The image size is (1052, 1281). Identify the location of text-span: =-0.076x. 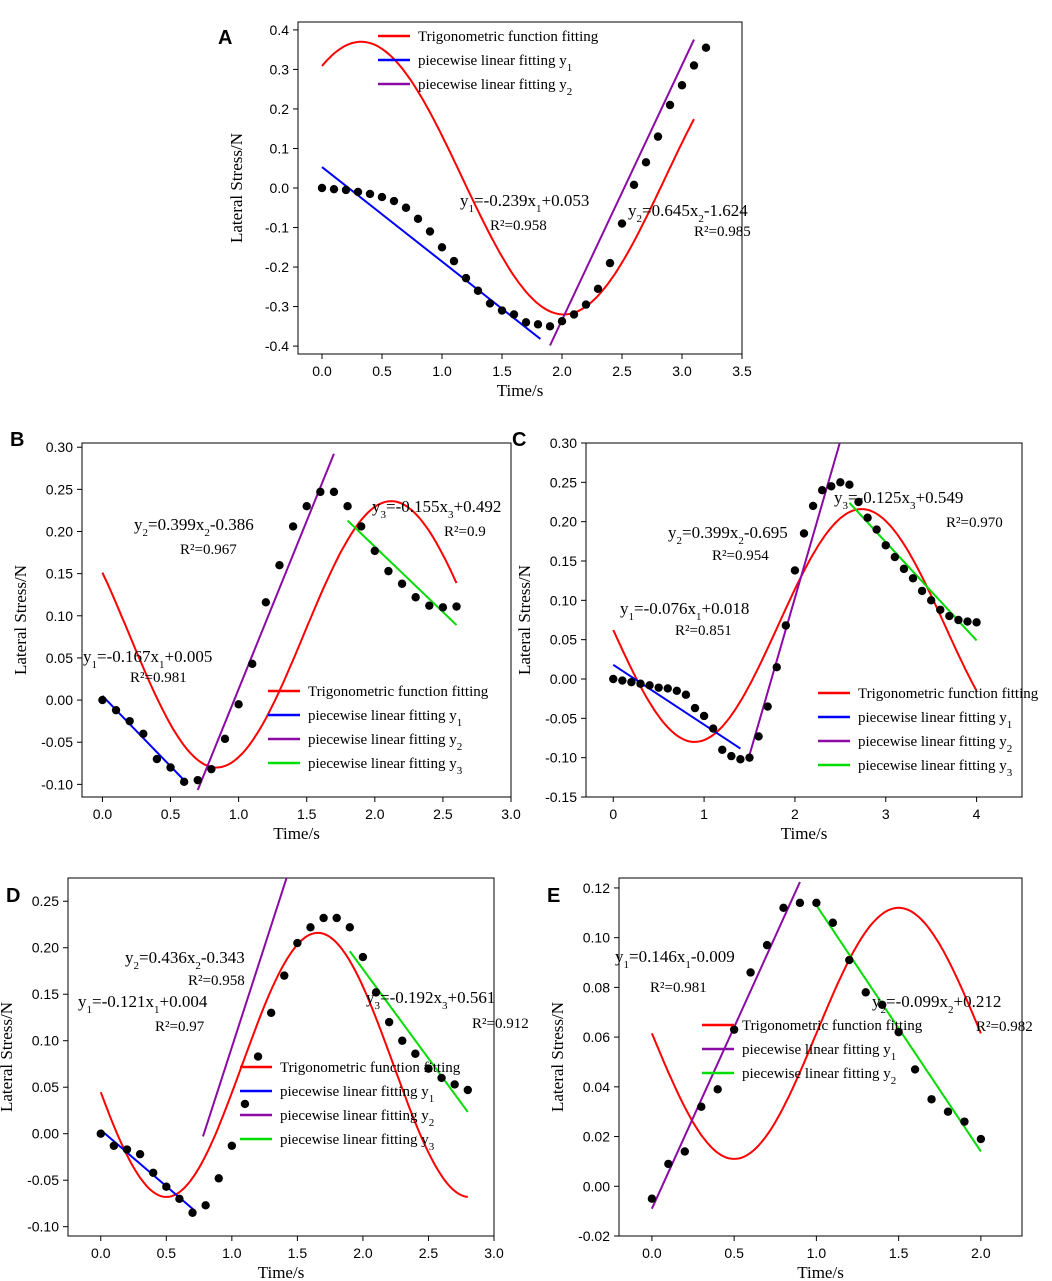
(665, 608).